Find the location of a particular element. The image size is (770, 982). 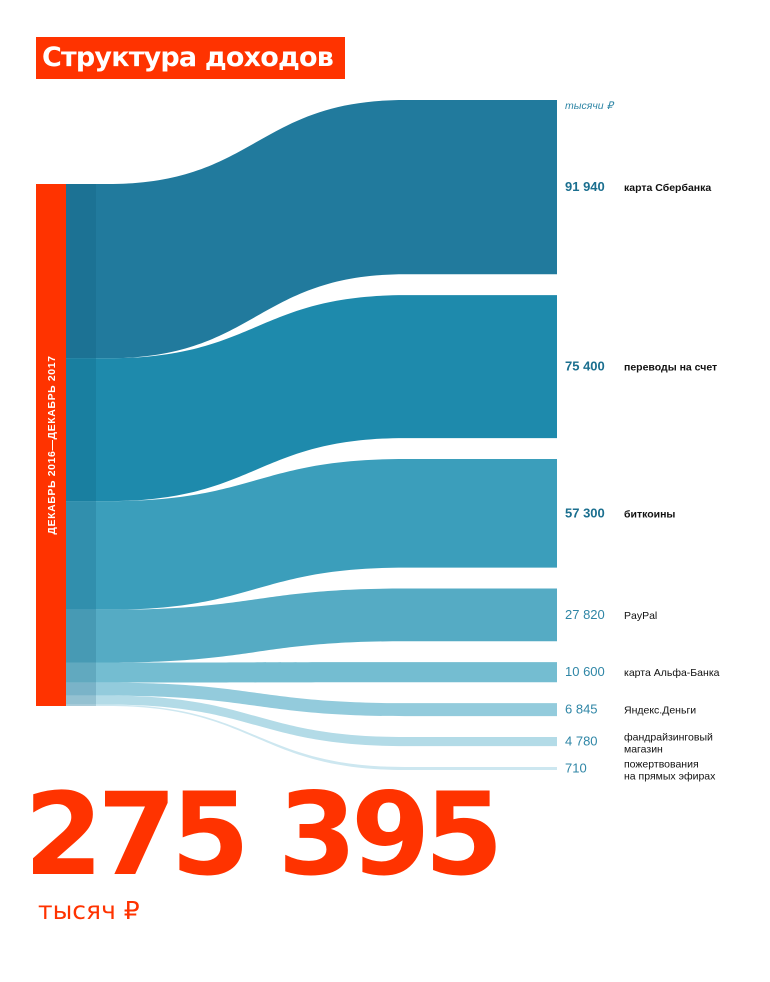

value-label: 91 940 is located at coordinates (585, 186).